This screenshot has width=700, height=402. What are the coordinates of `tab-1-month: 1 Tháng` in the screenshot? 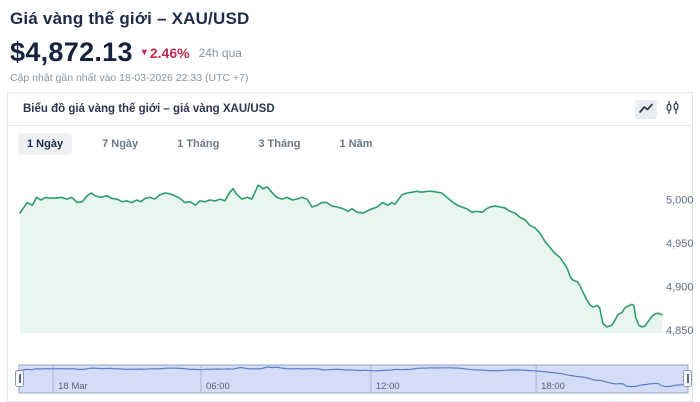 It's located at (198, 144).